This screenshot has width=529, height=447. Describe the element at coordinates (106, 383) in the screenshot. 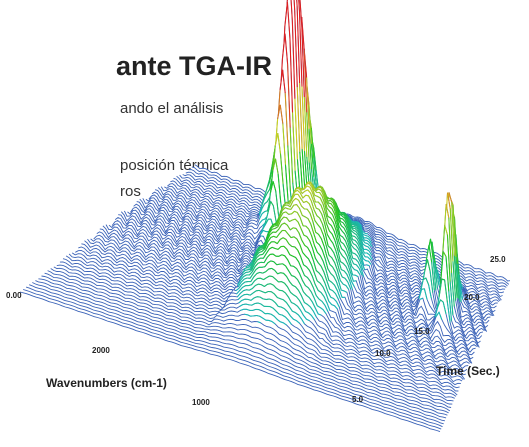

I see `x-axis-label: Wavenumbers (cm-1)` at that location.